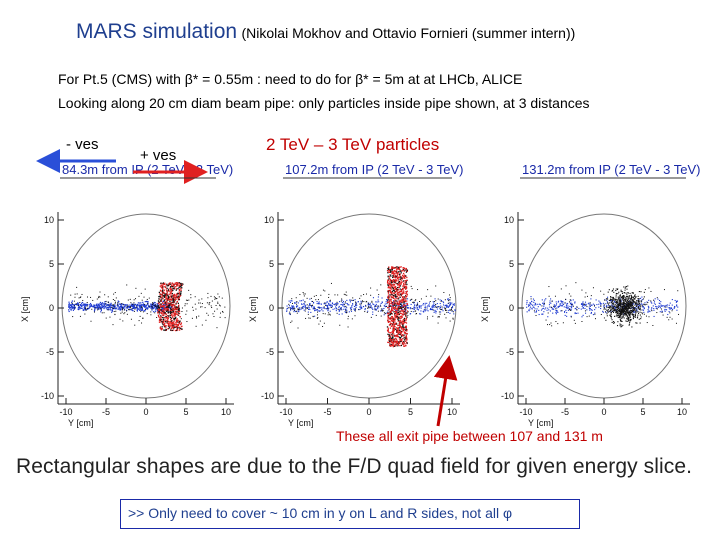  I want to click on coverage-note-box, so click(350, 514).